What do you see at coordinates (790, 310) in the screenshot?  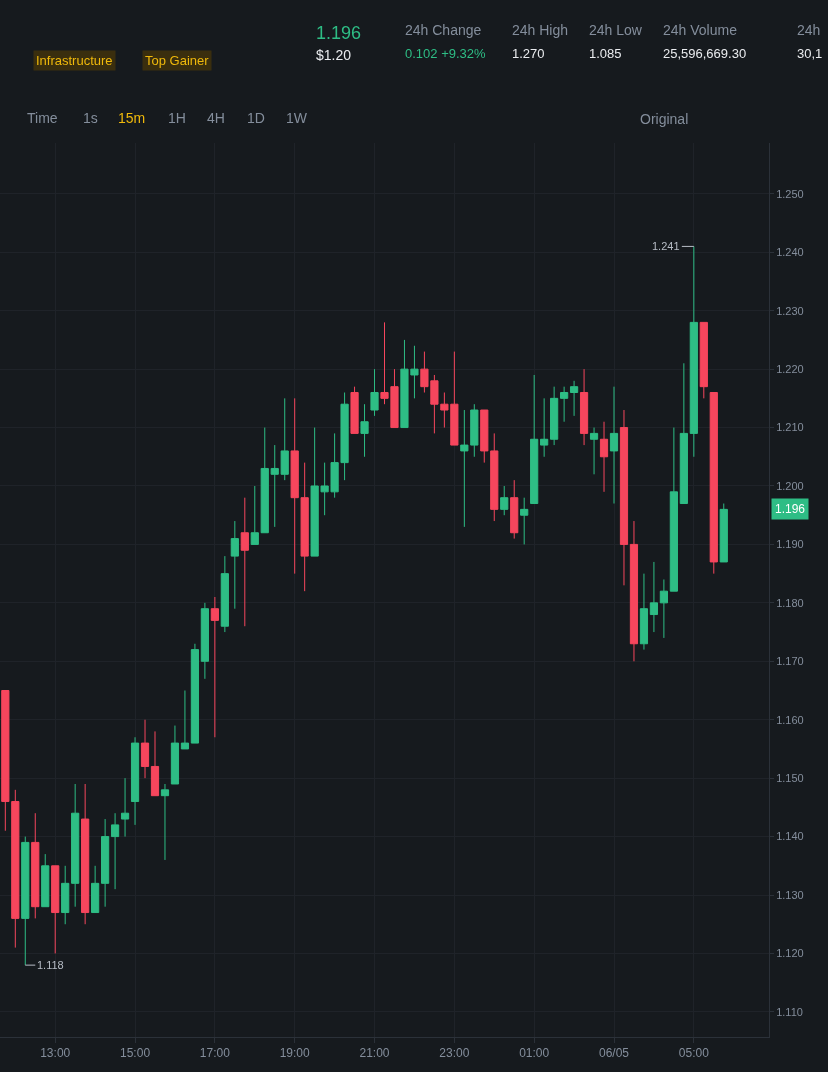 I see `y-tick-label: 1.230` at bounding box center [790, 310].